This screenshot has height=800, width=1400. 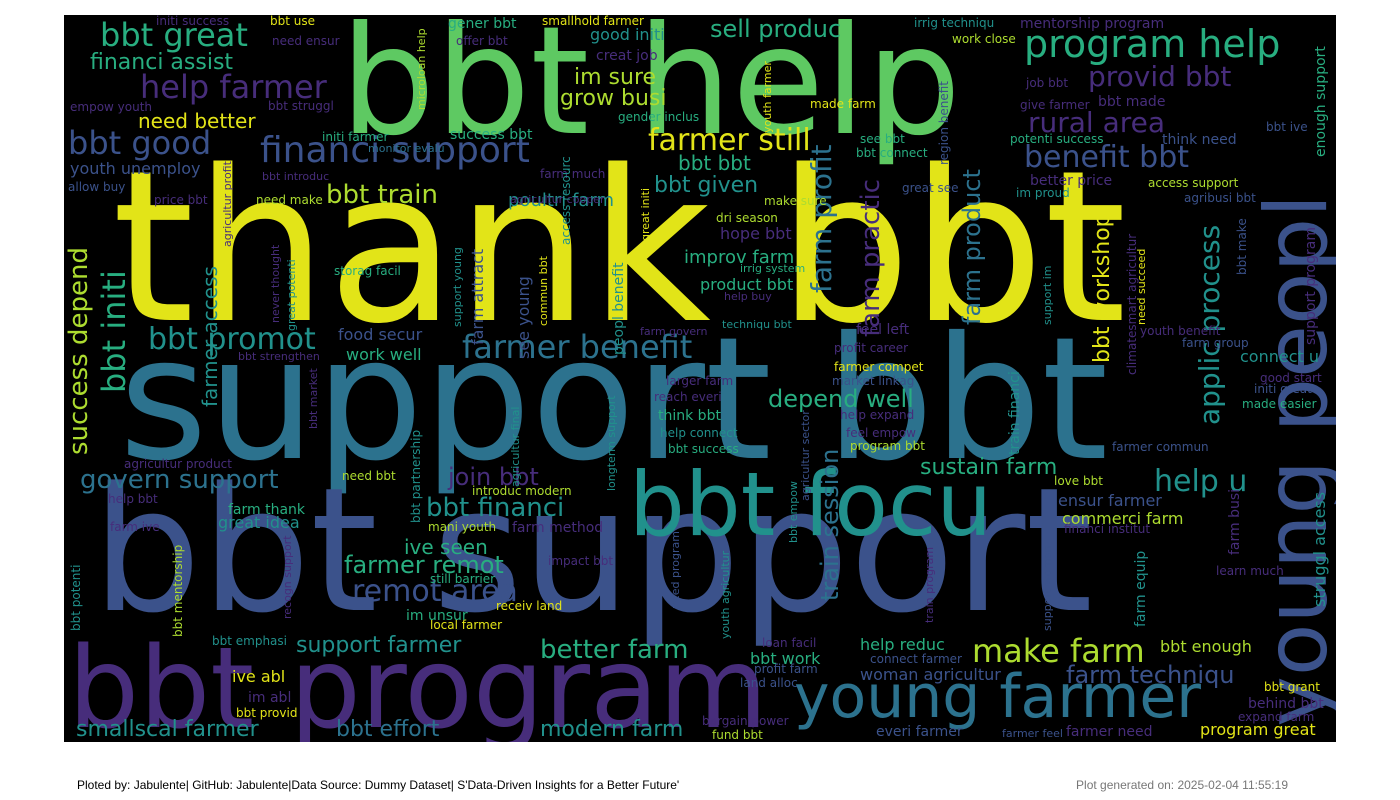 What do you see at coordinates (1319, 549) in the screenshot?
I see `word-struggl-access: struggl access` at bounding box center [1319, 549].